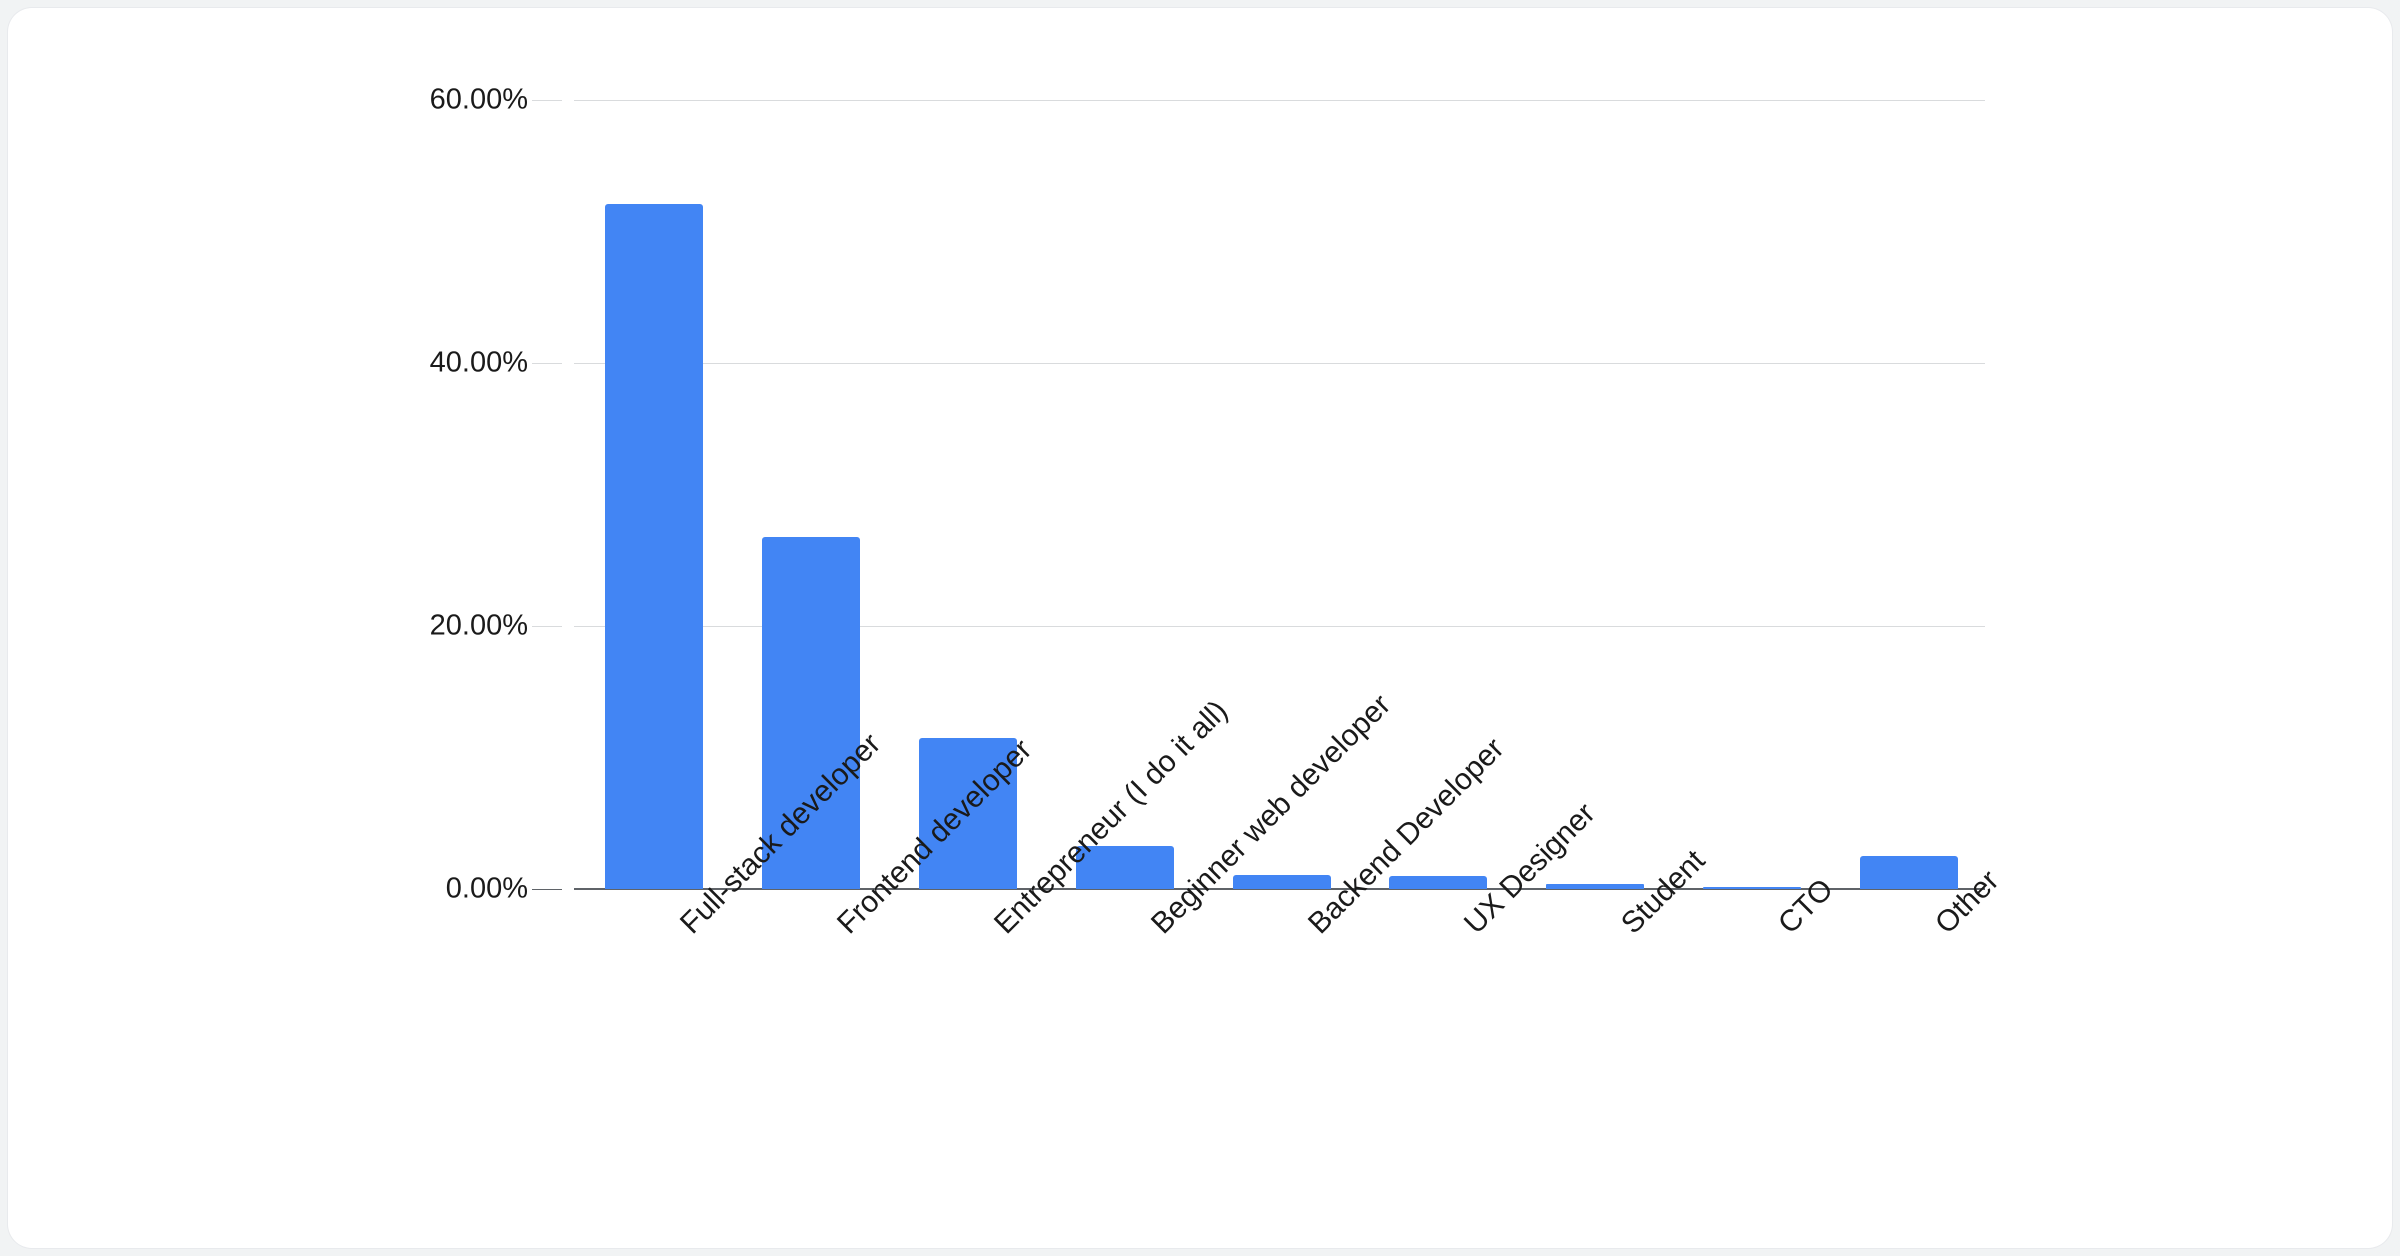  I want to click on y-axis-tick-label: 60.00%, so click(478, 99).